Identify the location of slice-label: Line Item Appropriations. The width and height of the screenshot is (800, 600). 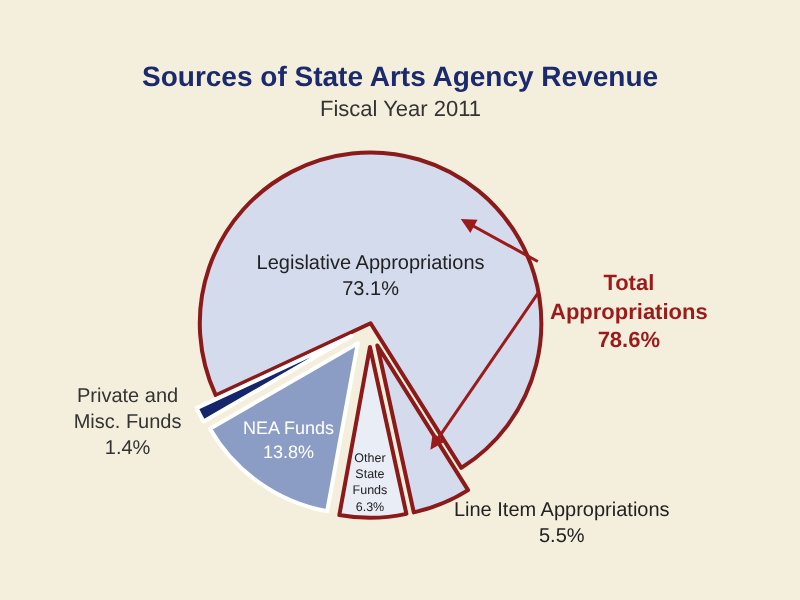
(561, 511).